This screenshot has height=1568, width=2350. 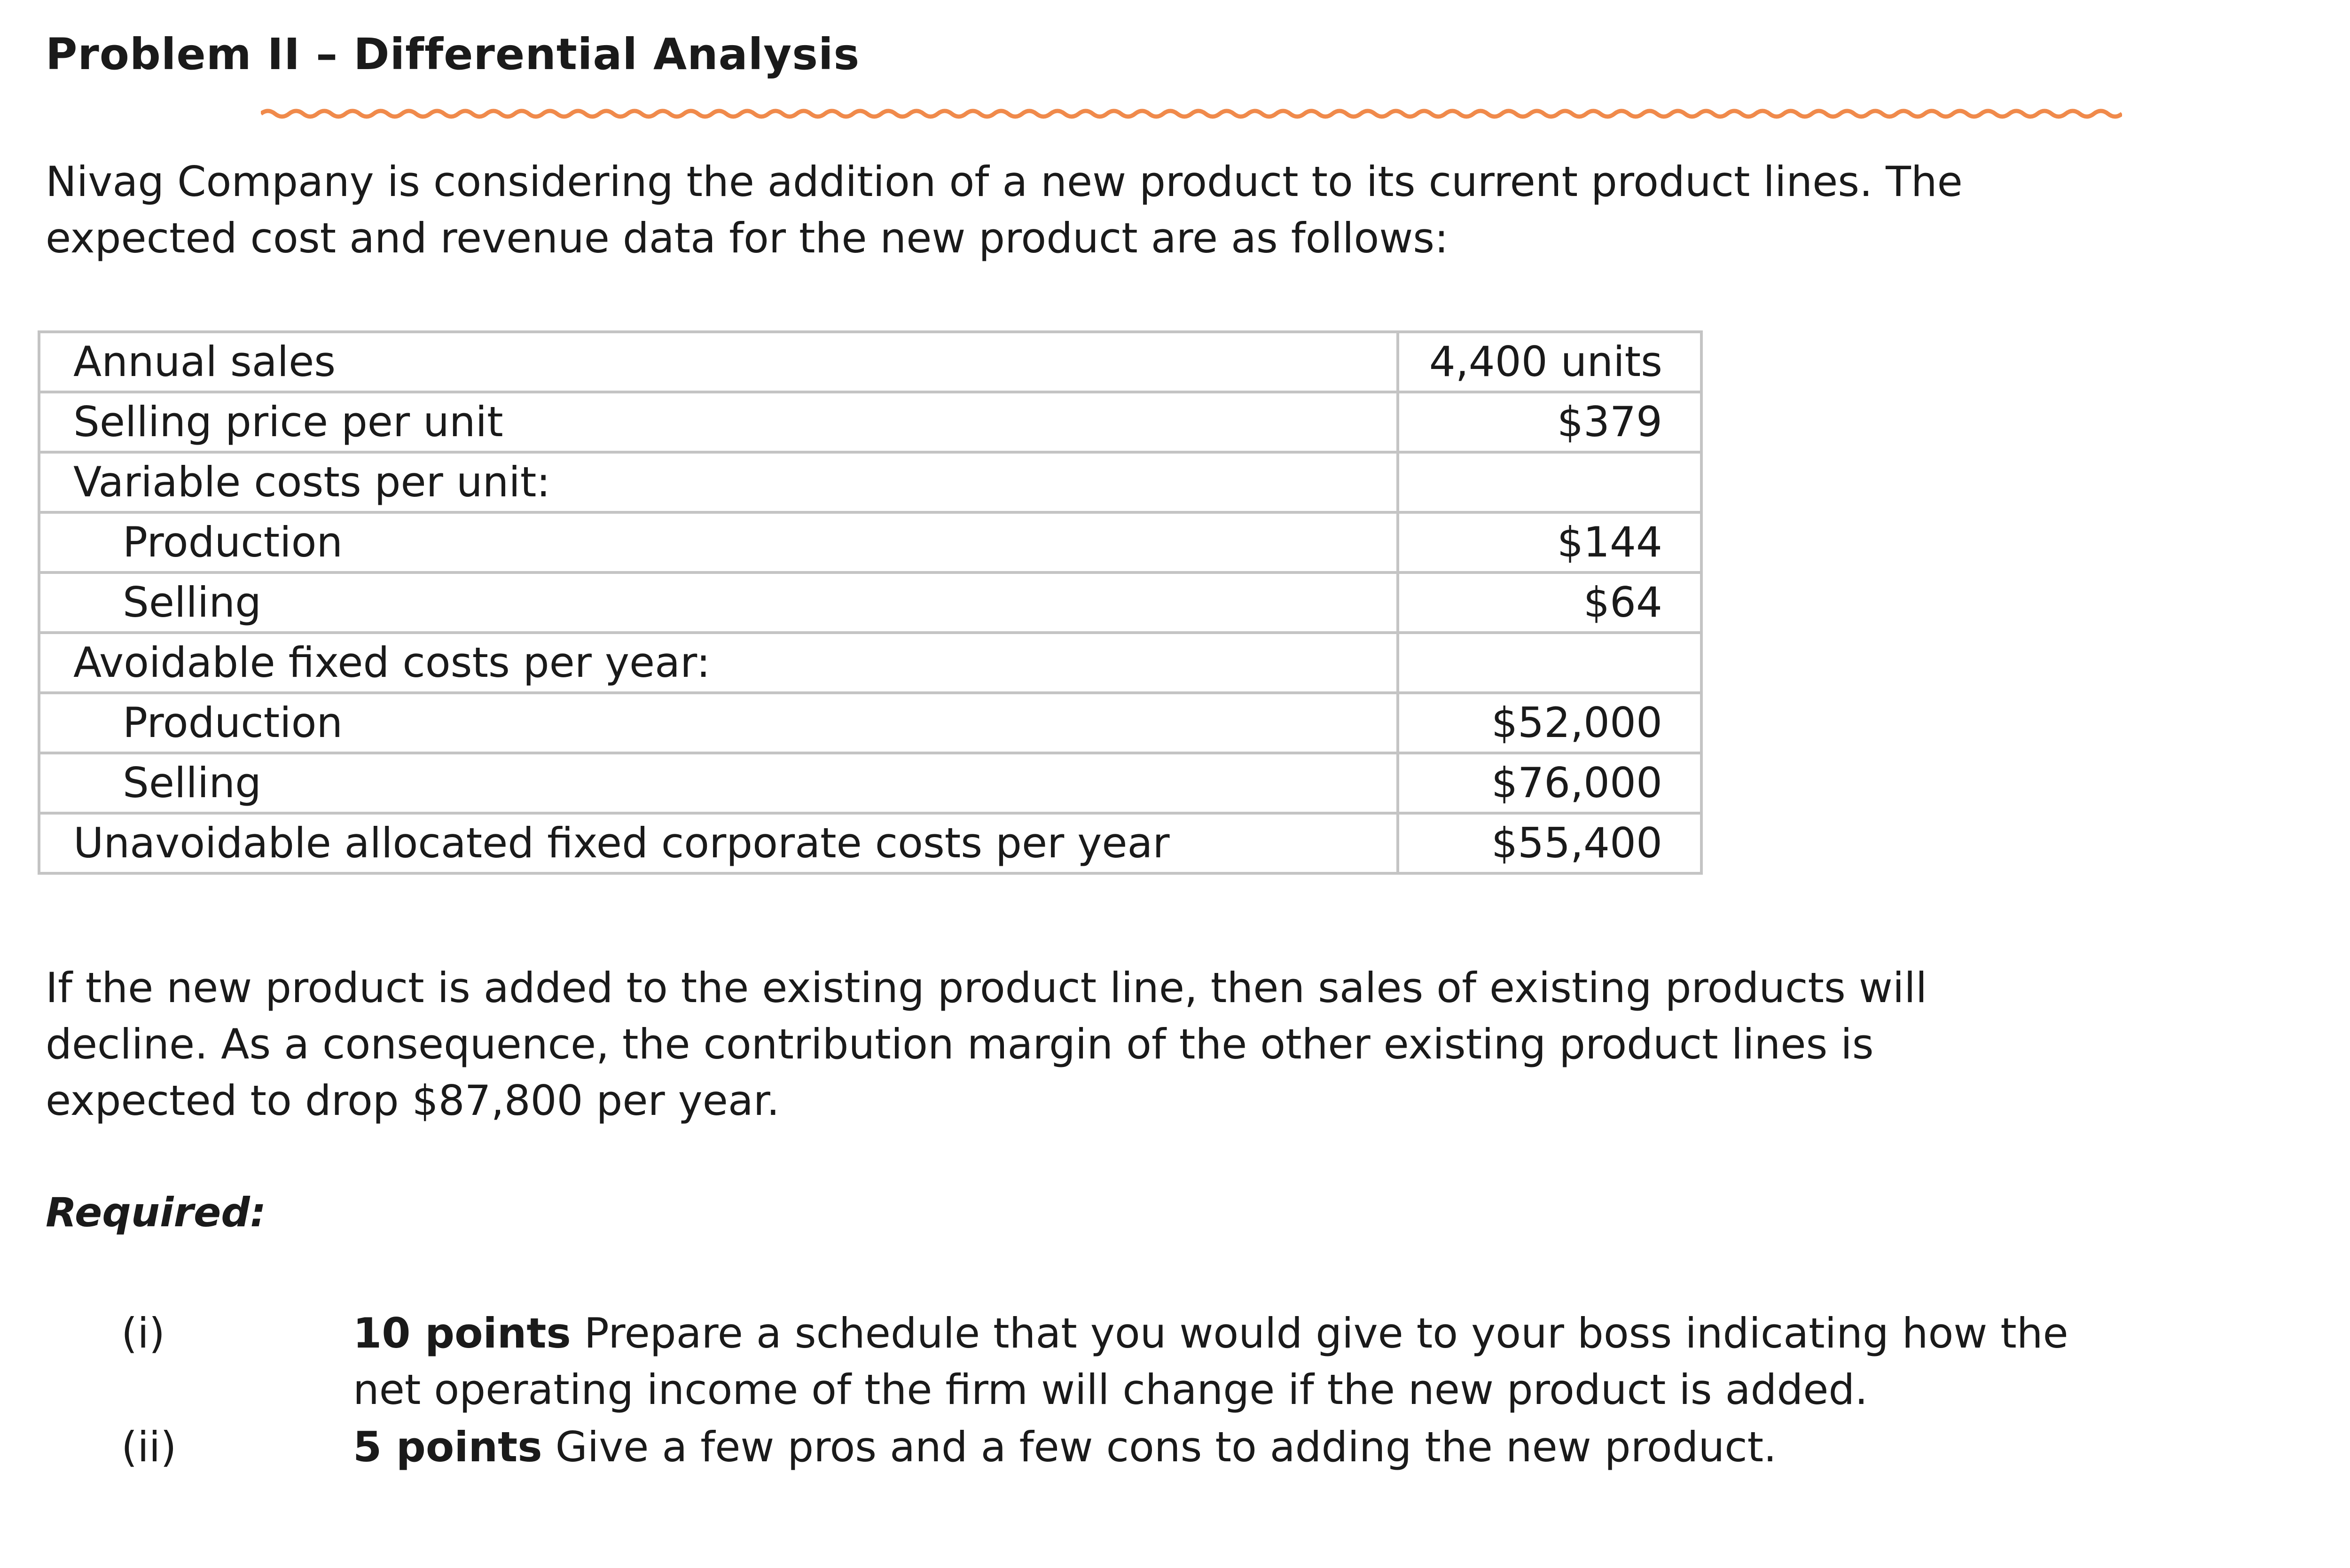 I want to click on table-row: Selling price per unit $379, so click(x=870, y=422).